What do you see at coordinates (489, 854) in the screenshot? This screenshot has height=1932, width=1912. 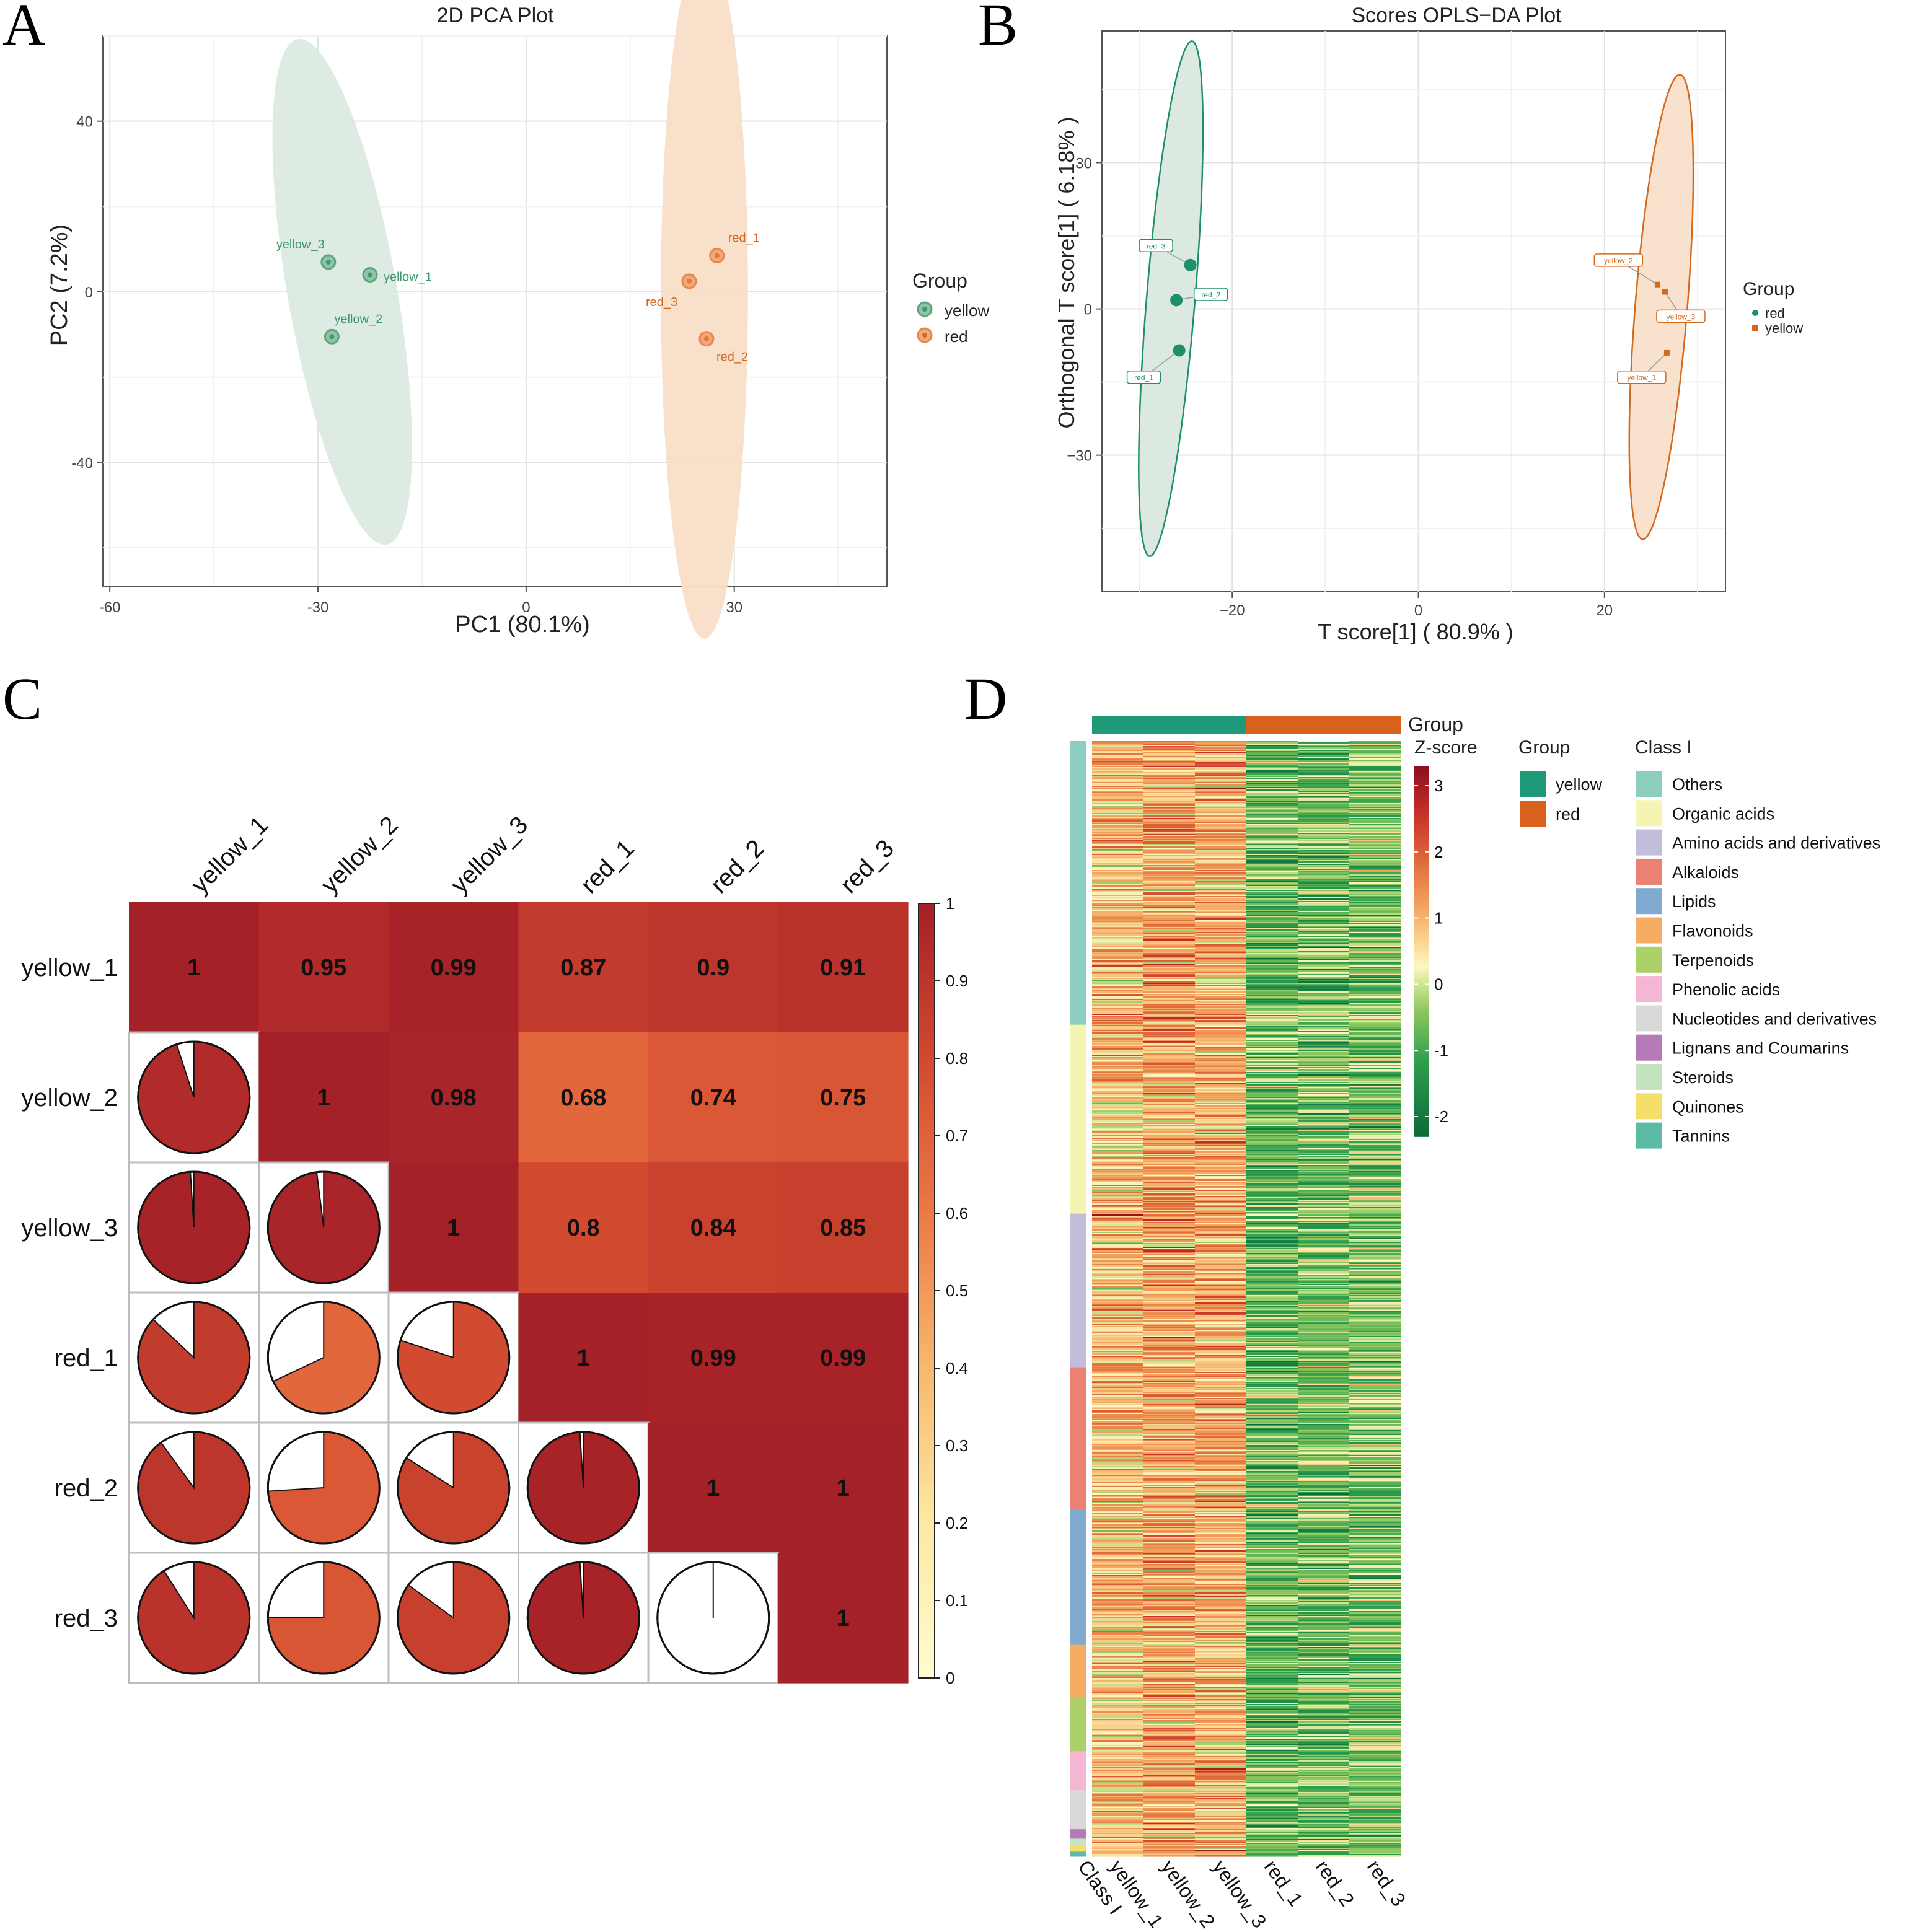 I see `corr-col-label: yellow_3` at bounding box center [489, 854].